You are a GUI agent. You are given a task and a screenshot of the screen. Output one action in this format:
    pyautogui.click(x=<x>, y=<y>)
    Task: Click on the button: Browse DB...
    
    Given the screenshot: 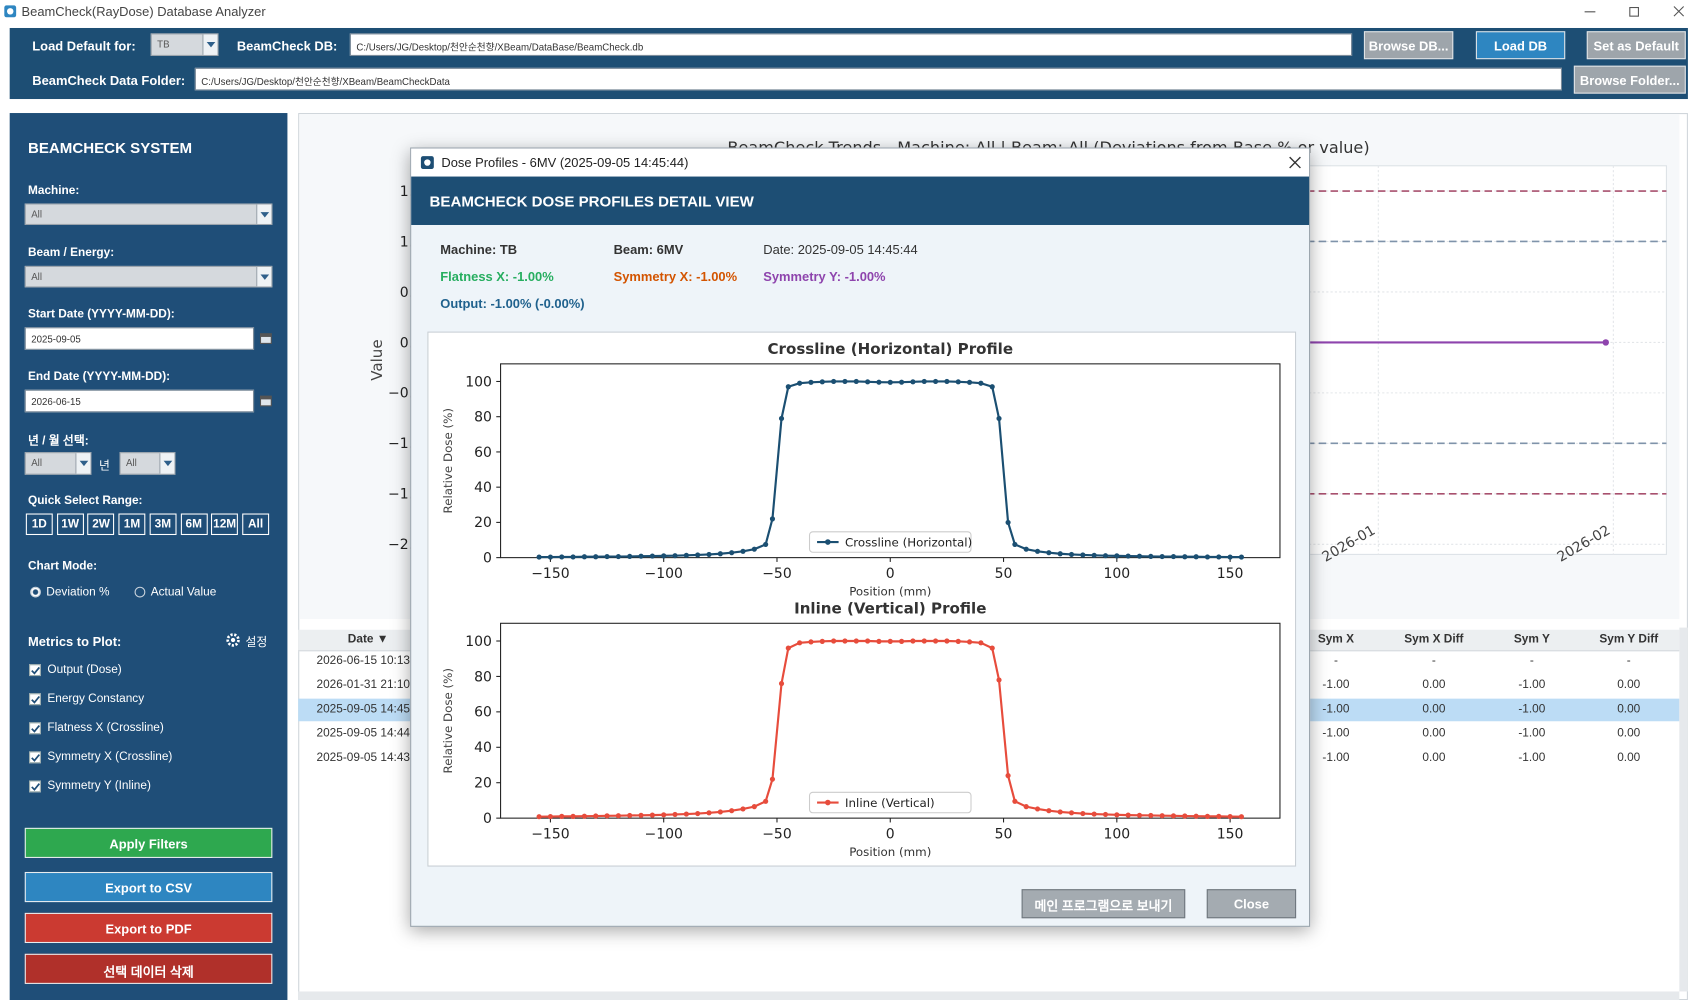 What is the action you would take?
    pyautogui.click(x=1408, y=45)
    